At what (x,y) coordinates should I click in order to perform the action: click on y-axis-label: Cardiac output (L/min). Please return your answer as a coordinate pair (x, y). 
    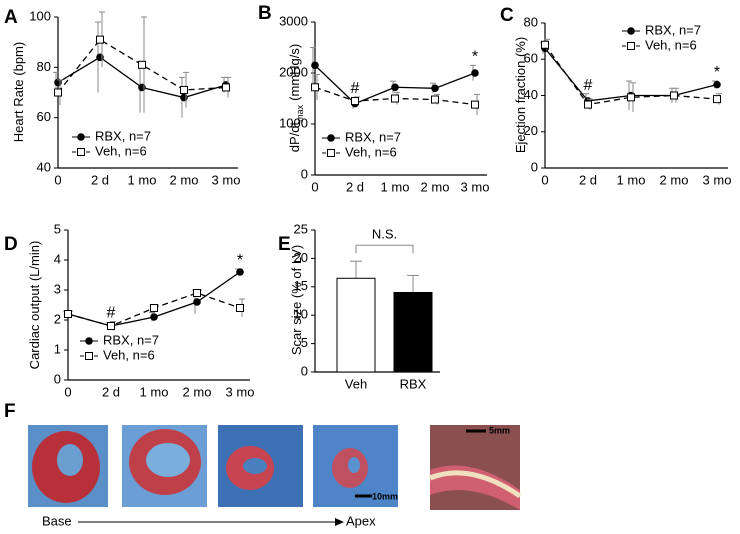
    Looking at the image, I should click on (34, 305).